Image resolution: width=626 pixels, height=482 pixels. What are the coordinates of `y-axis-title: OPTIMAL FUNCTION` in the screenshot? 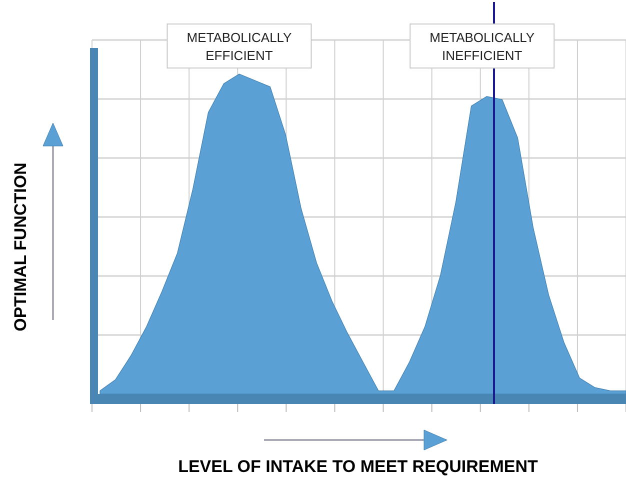 It's located at (20, 247).